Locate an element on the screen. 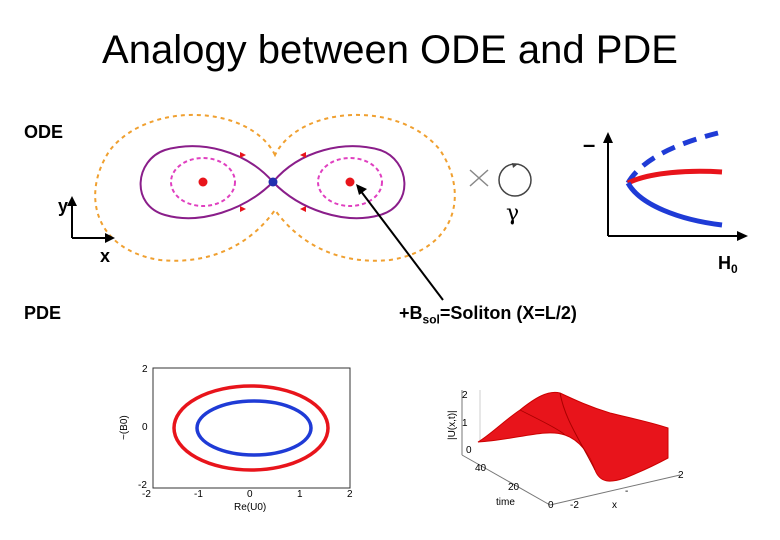  left-inner-orbit is located at coordinates (203, 182).